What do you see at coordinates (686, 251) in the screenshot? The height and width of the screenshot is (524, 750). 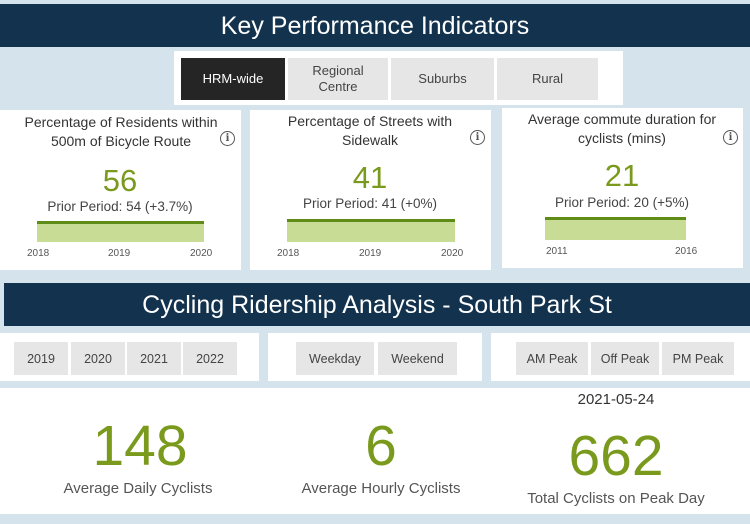 I see `axis-label: 2016` at bounding box center [686, 251].